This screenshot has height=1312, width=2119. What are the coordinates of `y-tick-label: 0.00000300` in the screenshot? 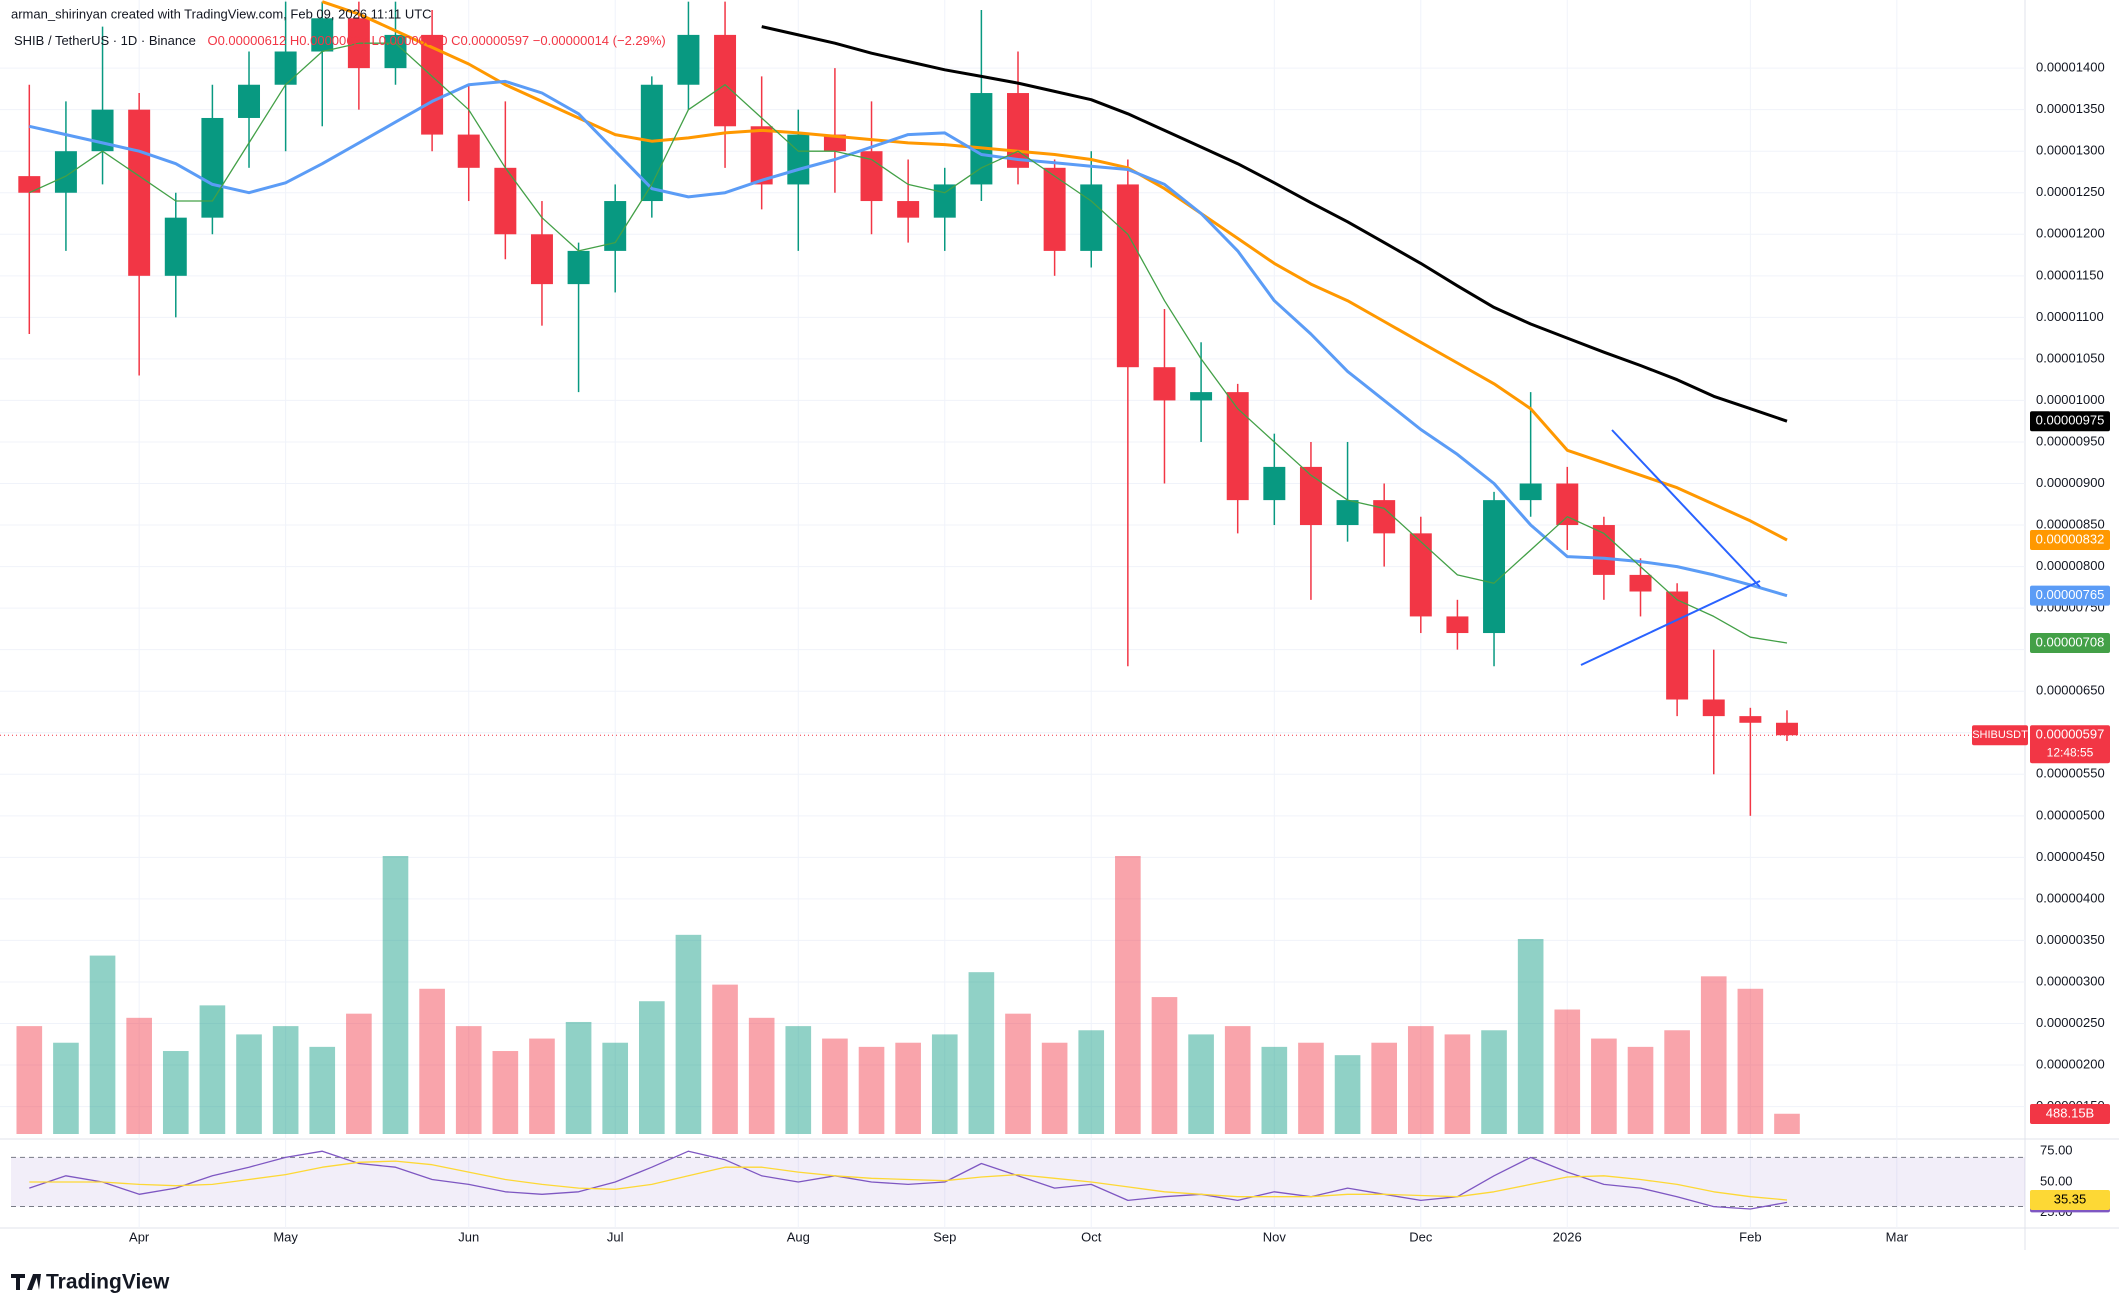 It's located at (2070, 980).